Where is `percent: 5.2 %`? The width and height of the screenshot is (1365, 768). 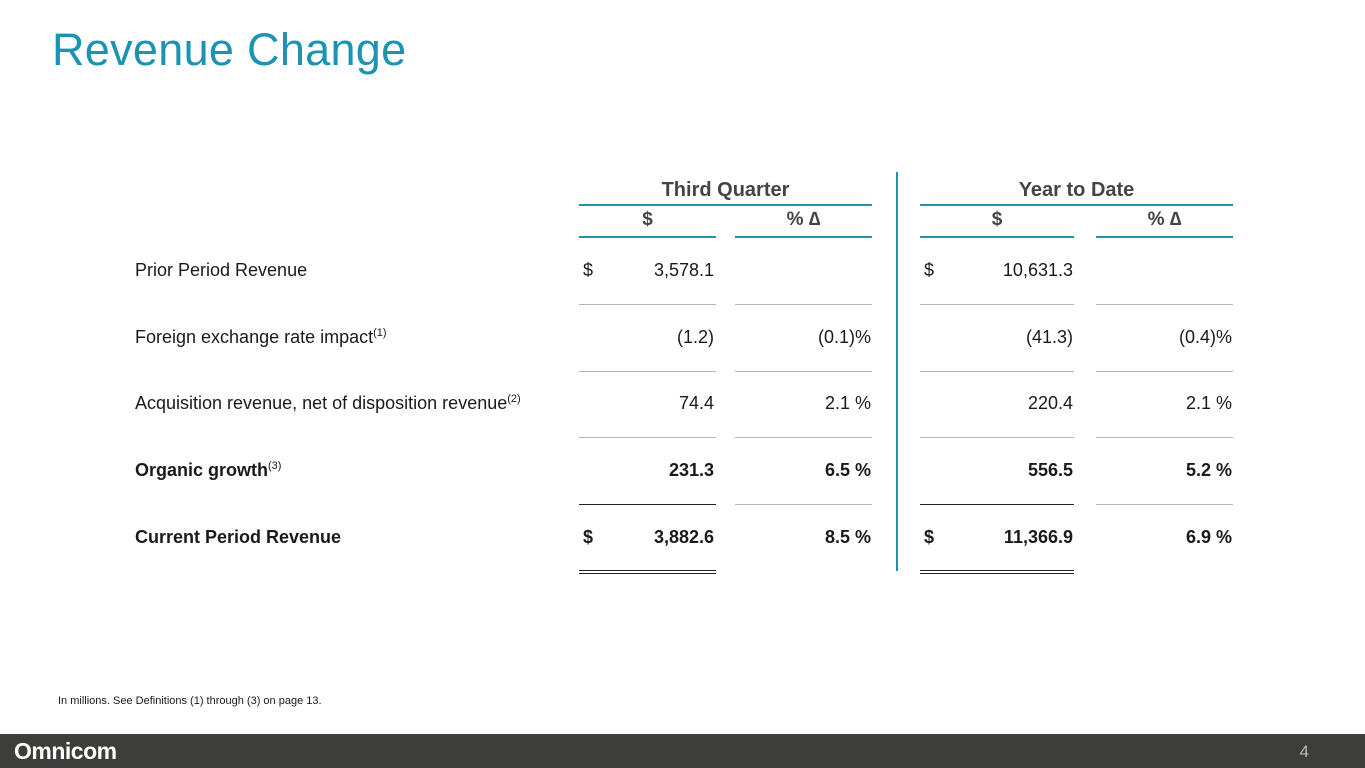
percent: 5.2 % is located at coordinates (1208, 470).